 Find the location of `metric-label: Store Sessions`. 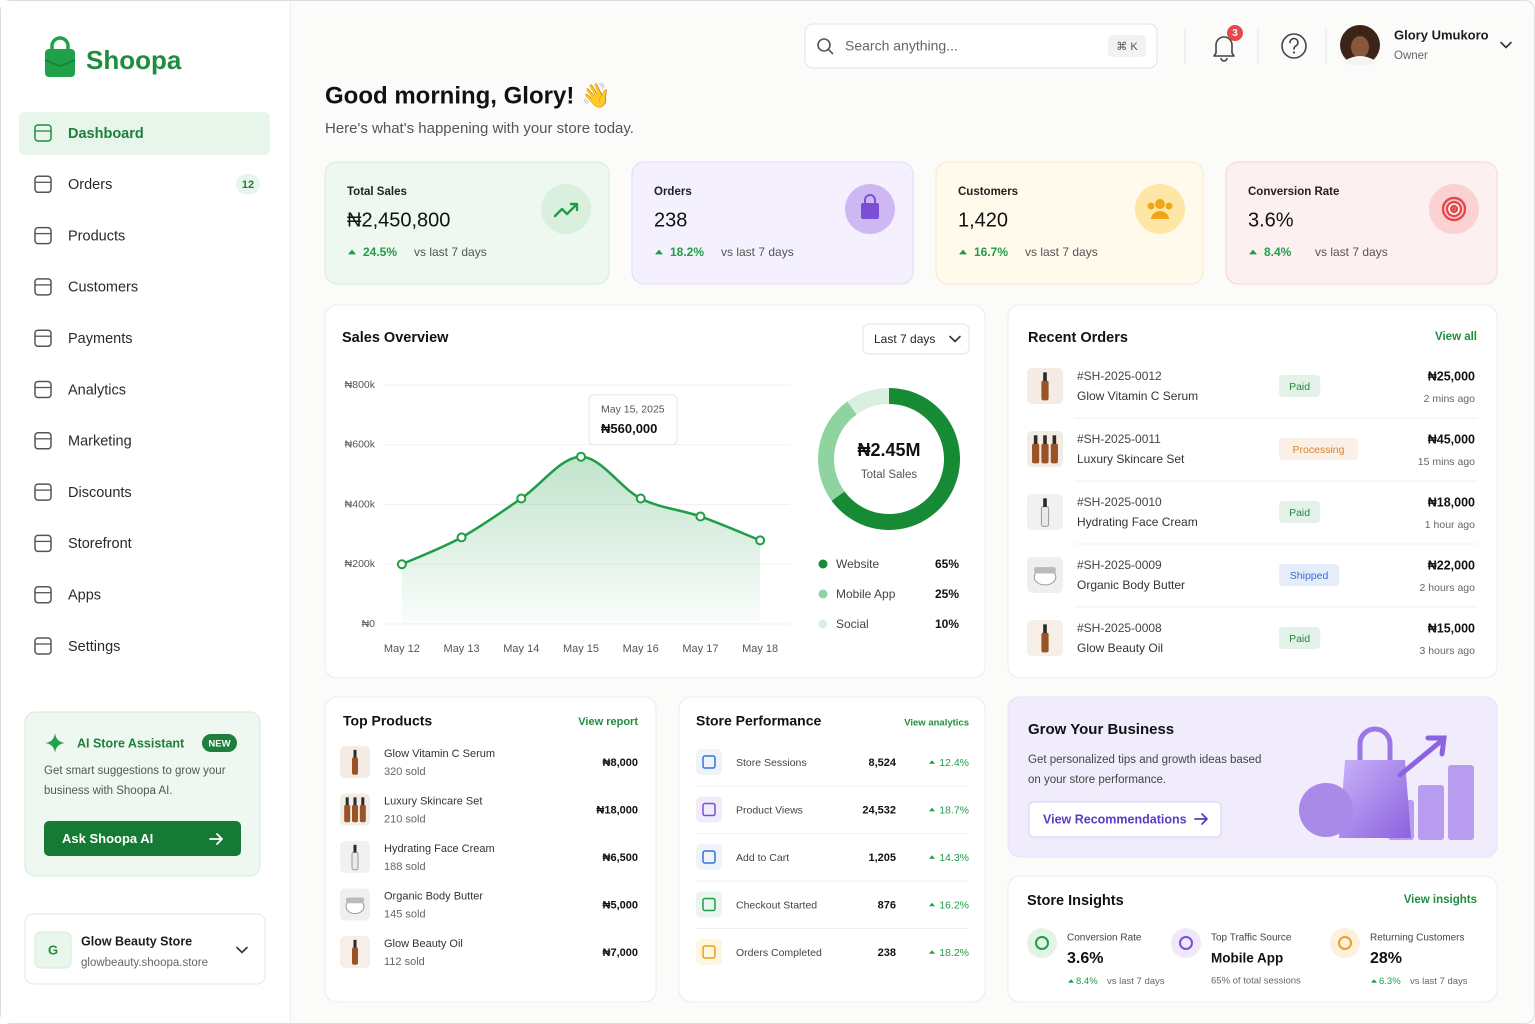

metric-label: Store Sessions is located at coordinates (771, 763).